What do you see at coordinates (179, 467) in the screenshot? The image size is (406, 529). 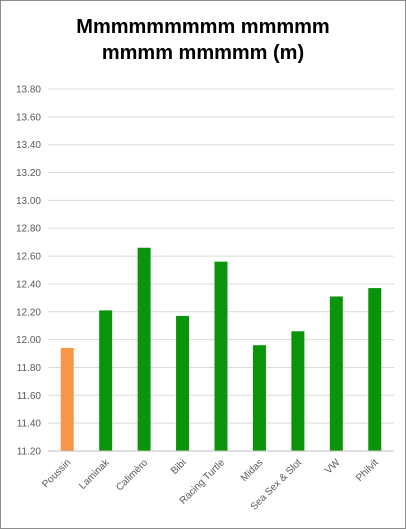 I see `x-tick-label: Bibi` at bounding box center [179, 467].